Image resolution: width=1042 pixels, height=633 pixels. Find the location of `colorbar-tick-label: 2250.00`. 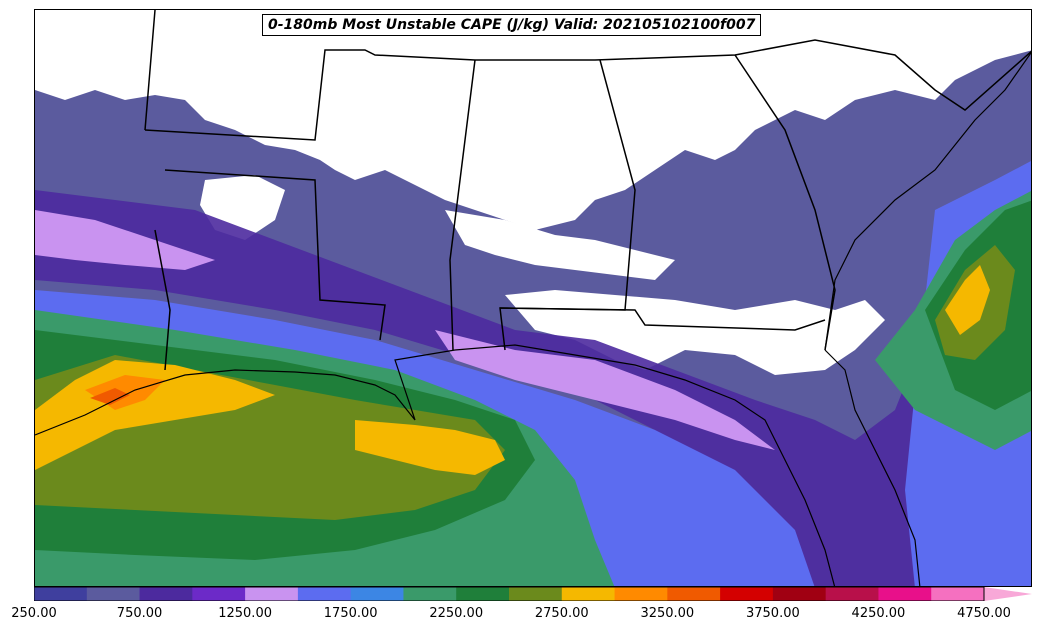

colorbar-tick-label: 2250.00 is located at coordinates (456, 613).